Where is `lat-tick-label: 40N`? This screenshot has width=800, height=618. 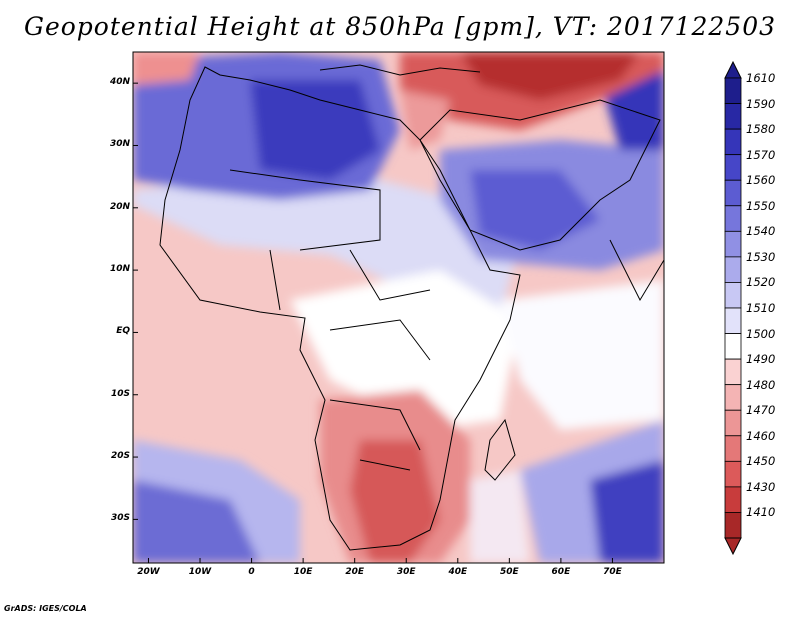 lat-tick-label: 40N is located at coordinates (119, 82).